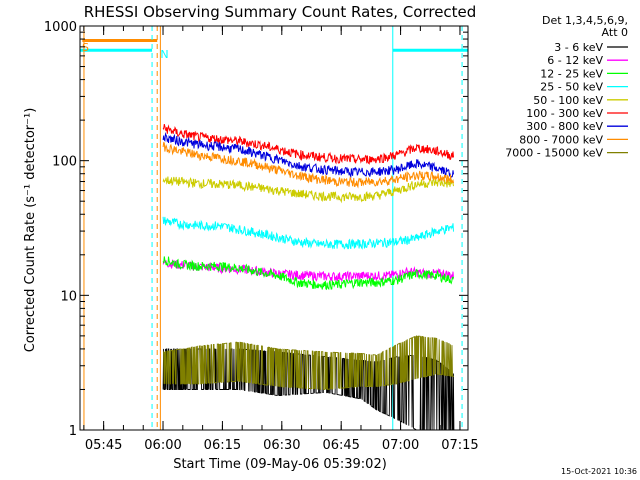  I want to click on legend-label-6-12-kev: 6 - 12 keV, so click(575, 60).